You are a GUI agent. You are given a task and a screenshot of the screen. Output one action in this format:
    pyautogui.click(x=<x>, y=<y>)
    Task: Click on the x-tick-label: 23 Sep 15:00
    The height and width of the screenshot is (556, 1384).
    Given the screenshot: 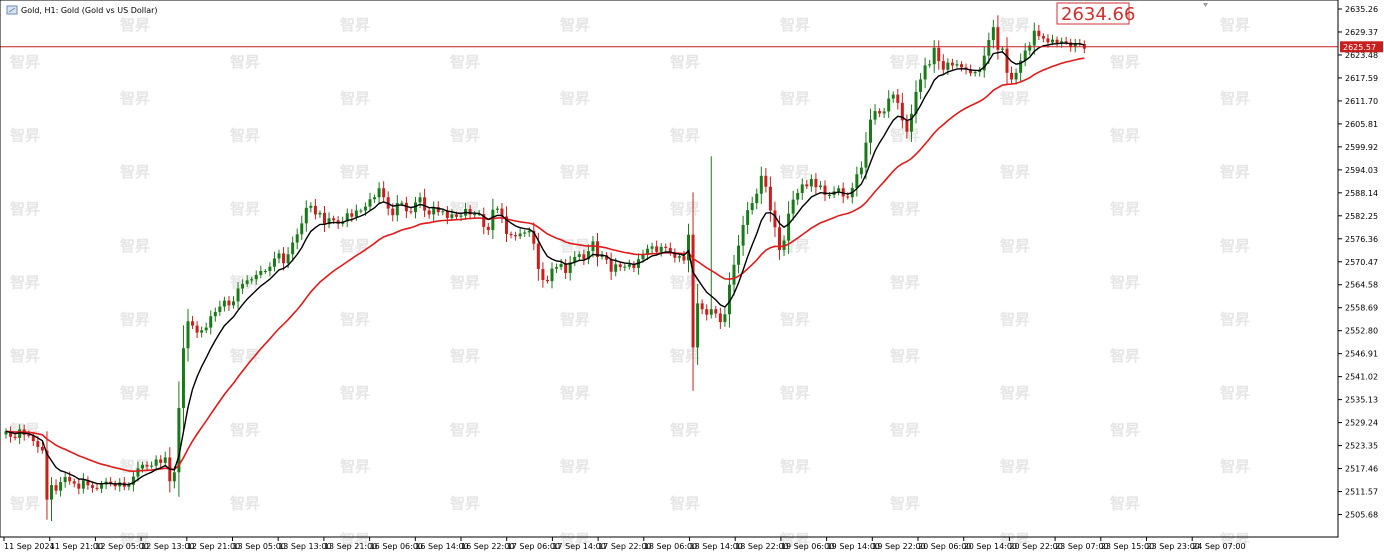 What is the action you would take?
    pyautogui.click(x=1127, y=546)
    